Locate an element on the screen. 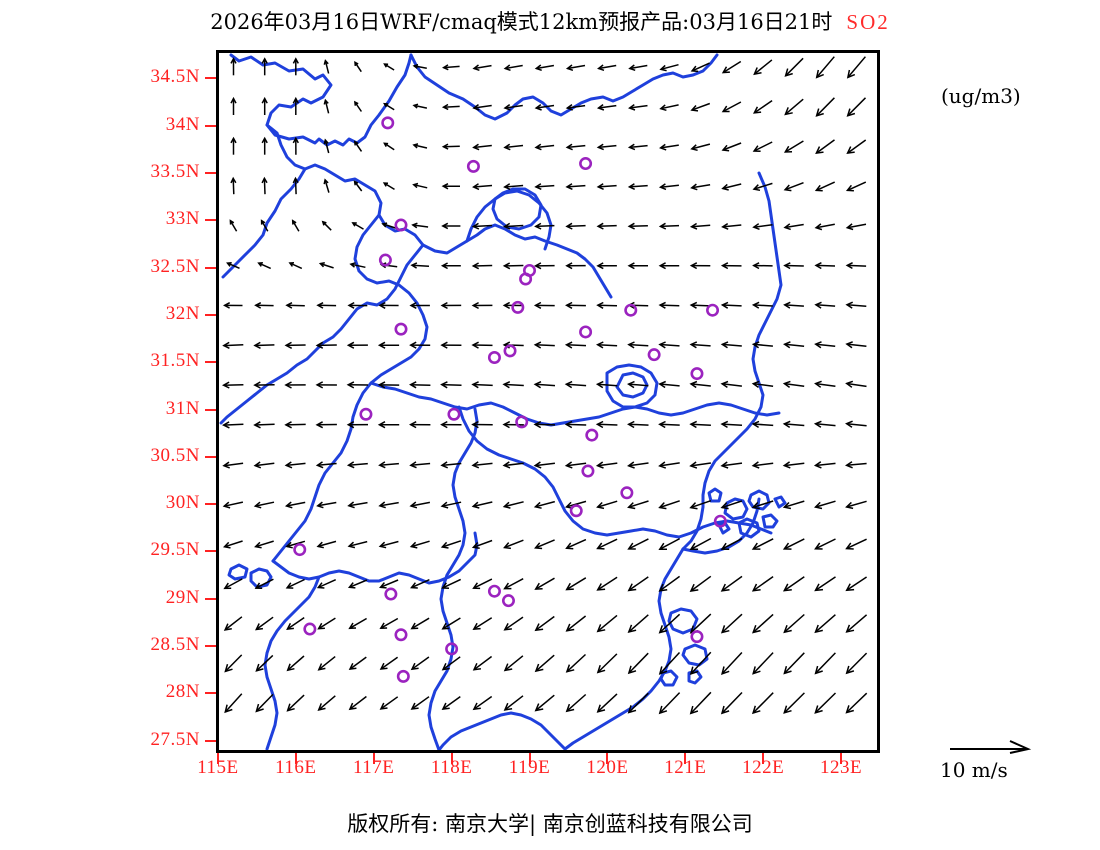  x-axis-tick-label: 120E is located at coordinates (607, 767).